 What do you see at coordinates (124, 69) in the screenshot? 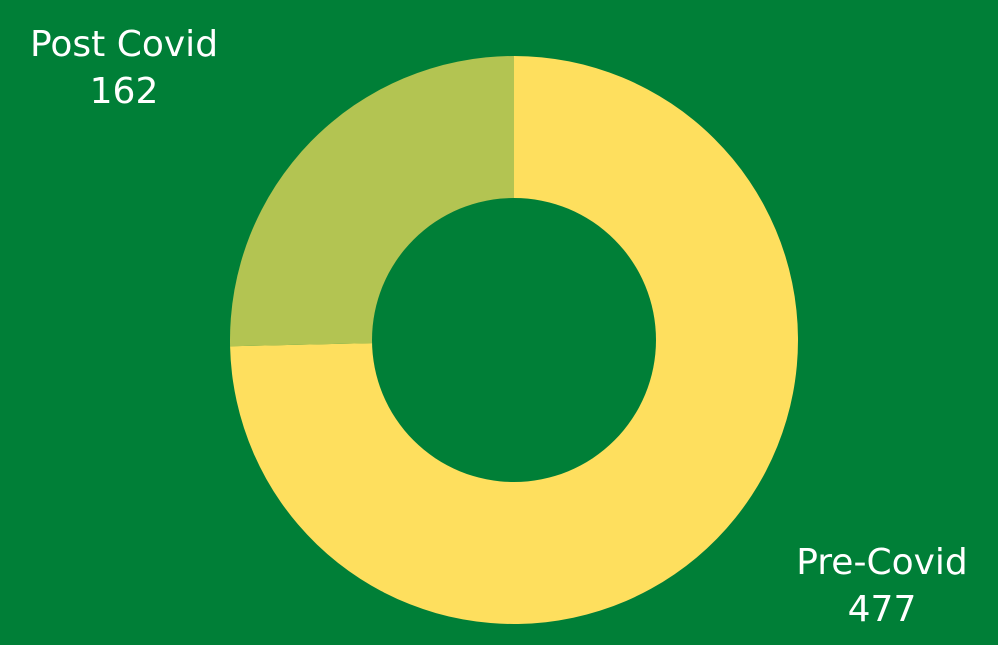
I see `slice-label-post-covid: Post Covid 162` at bounding box center [124, 69].